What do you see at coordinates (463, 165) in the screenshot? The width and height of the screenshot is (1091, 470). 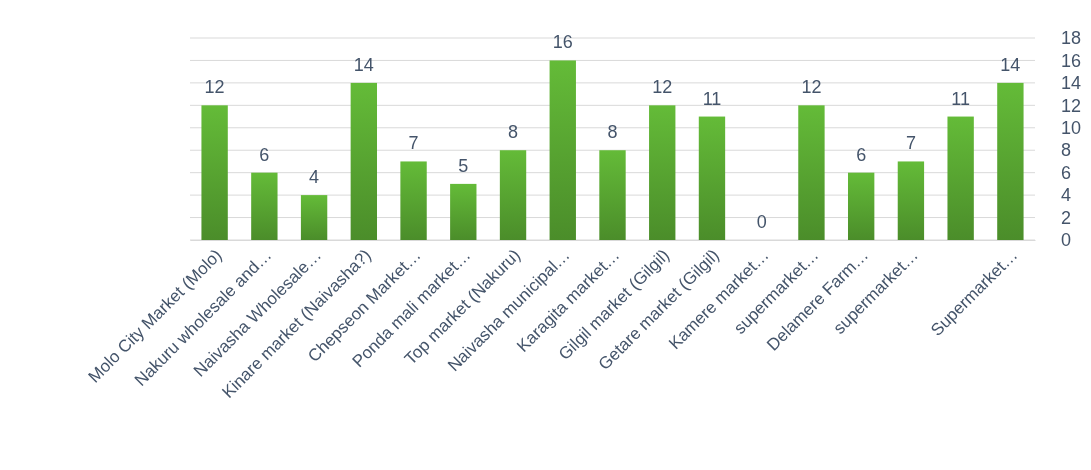 I see `data-label: 5` at bounding box center [463, 165].